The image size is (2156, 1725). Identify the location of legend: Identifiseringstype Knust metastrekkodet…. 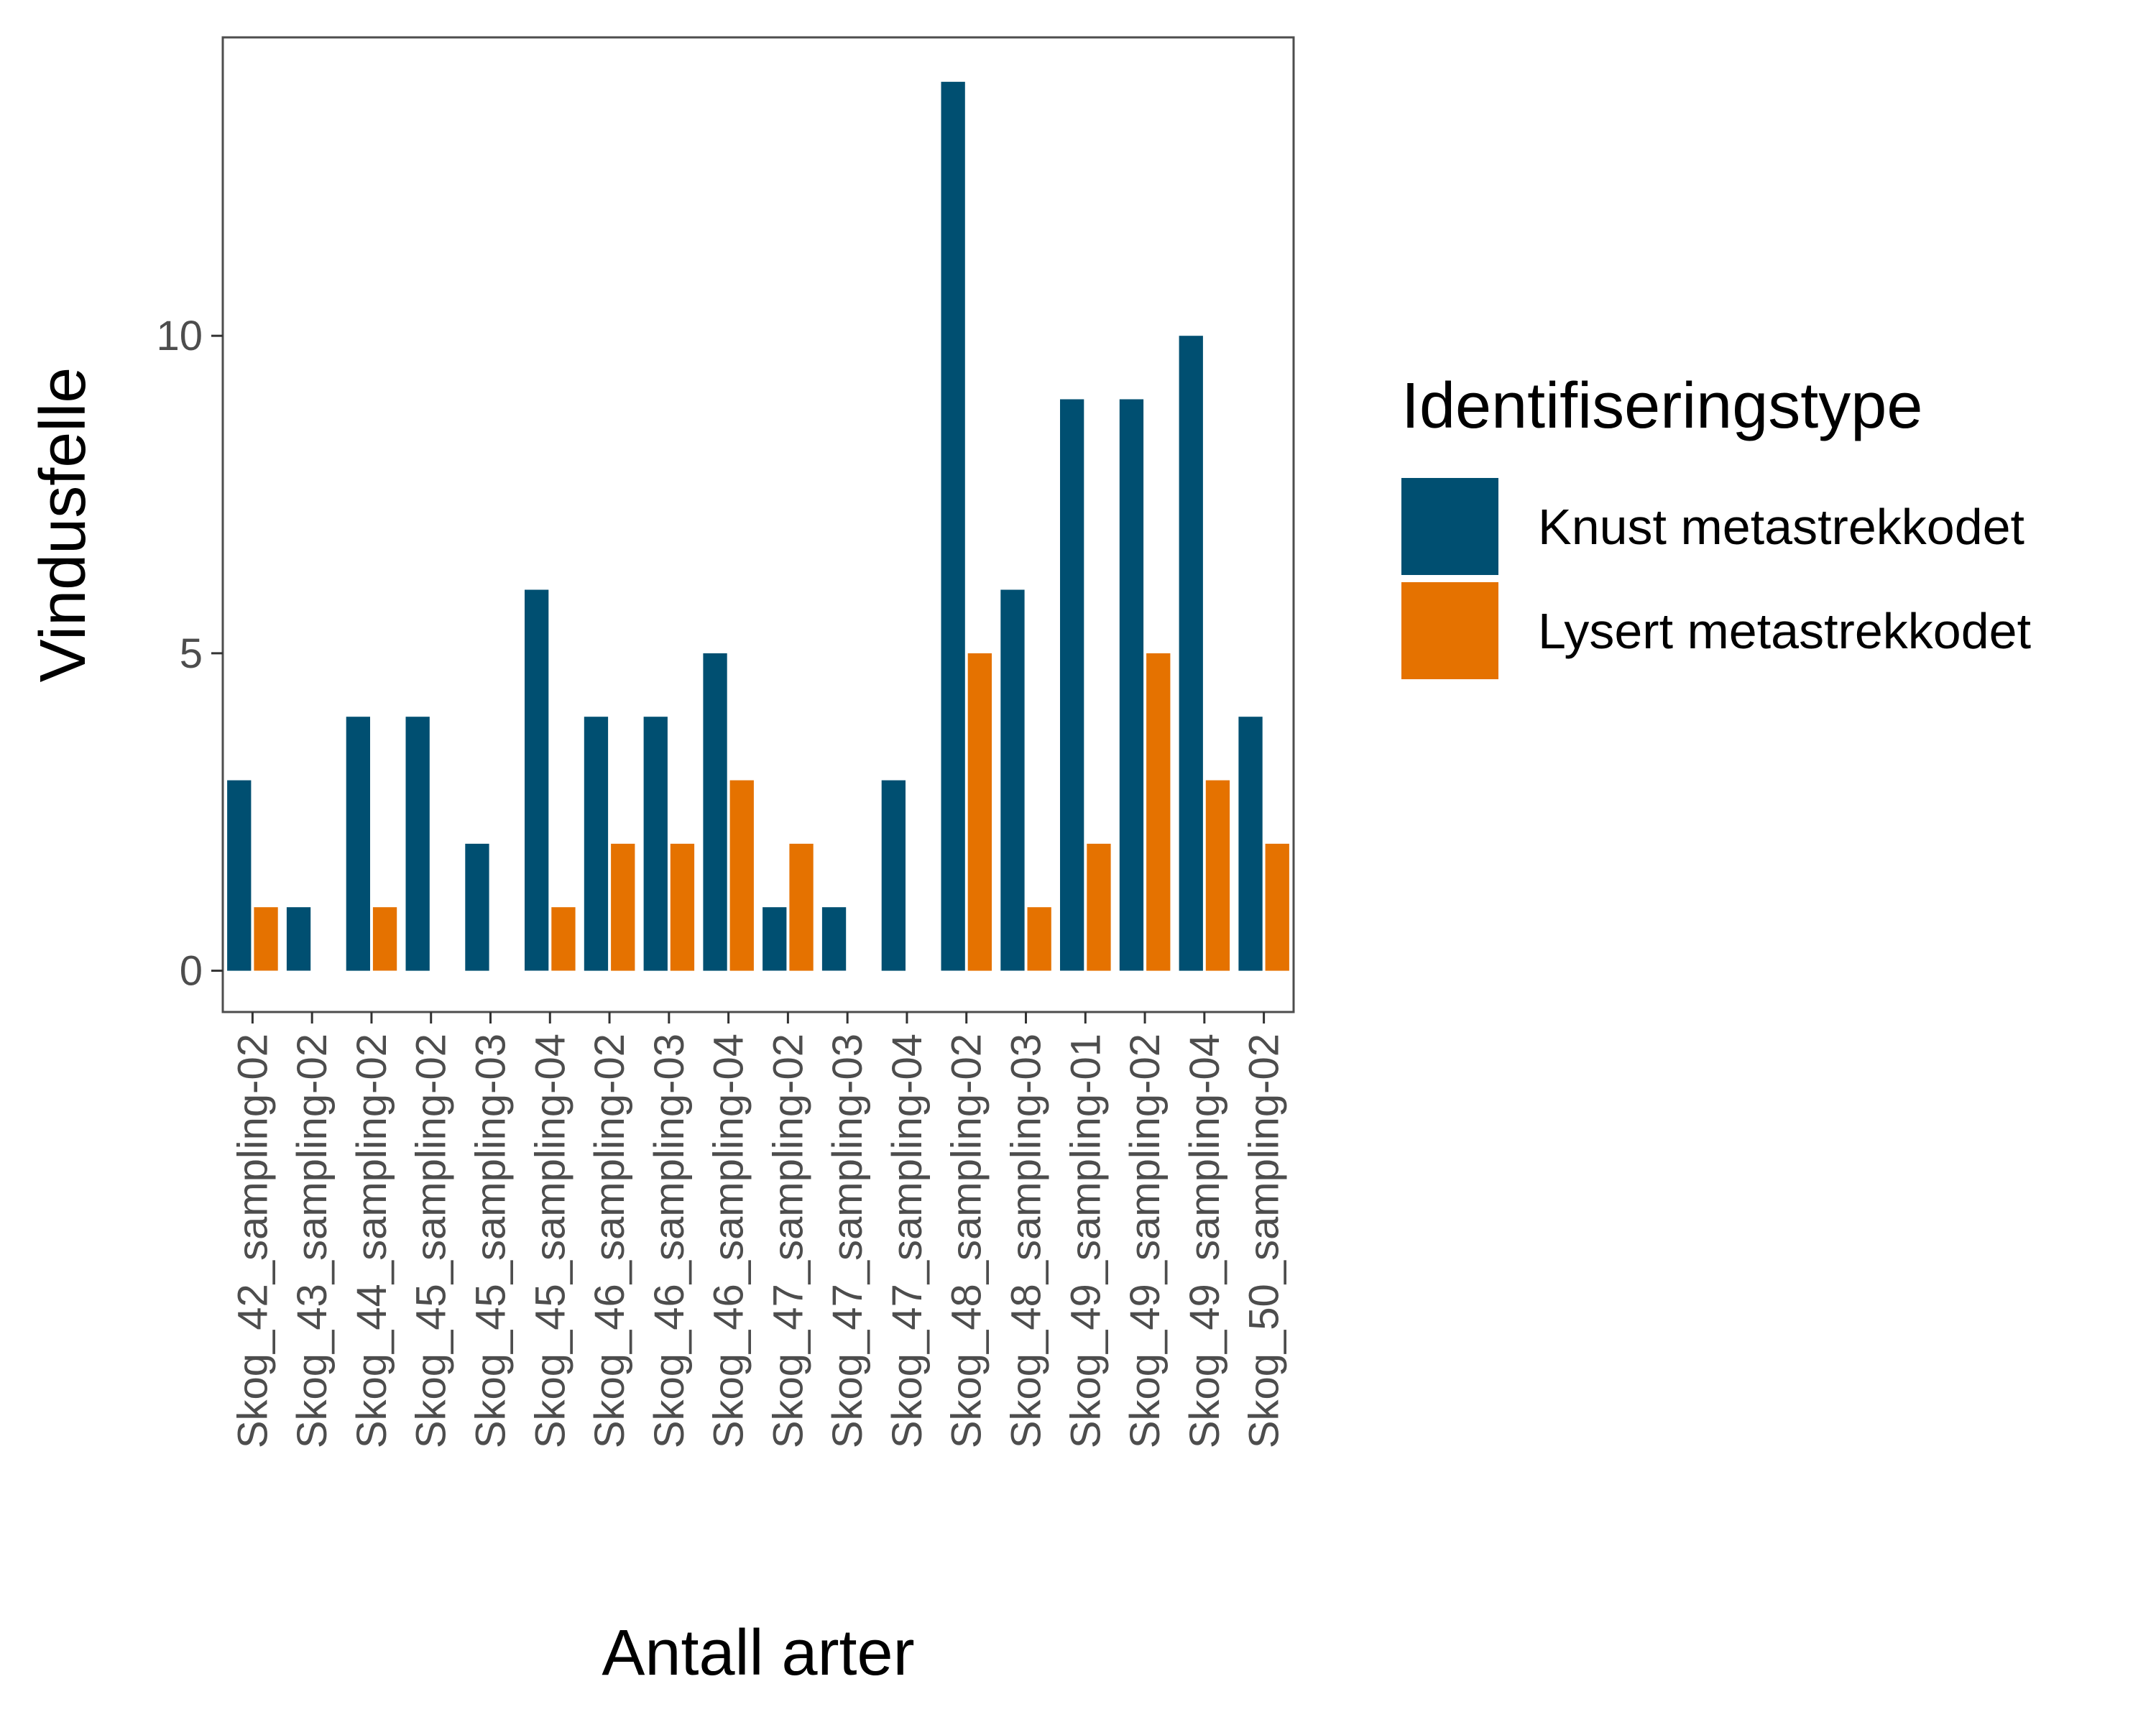
(1716, 524).